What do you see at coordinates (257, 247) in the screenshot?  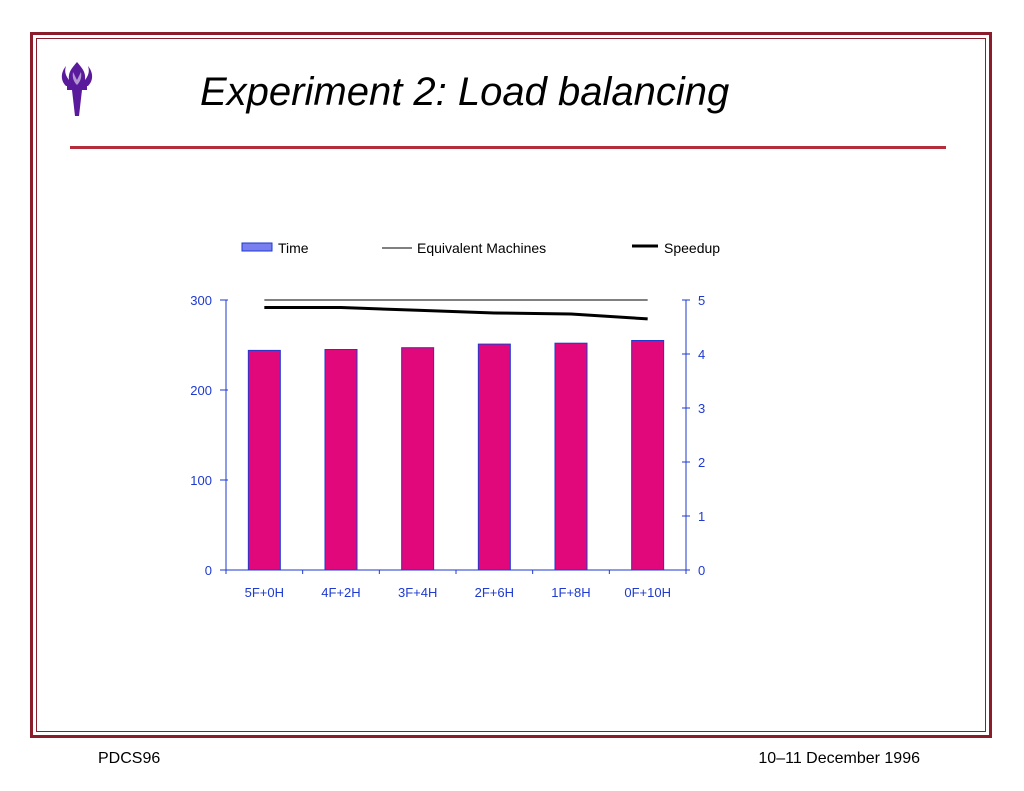 I see `legend-swatch-time` at bounding box center [257, 247].